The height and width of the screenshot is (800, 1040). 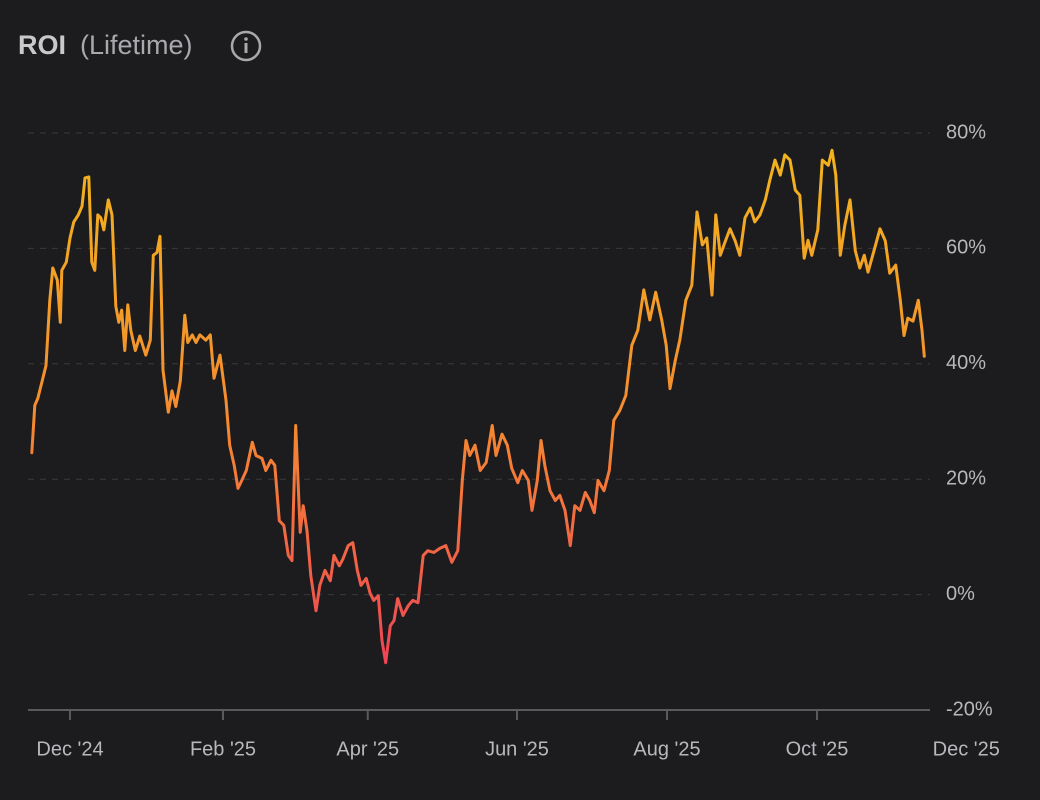 What do you see at coordinates (367, 749) in the screenshot?
I see `x-tick-label: Apr '25` at bounding box center [367, 749].